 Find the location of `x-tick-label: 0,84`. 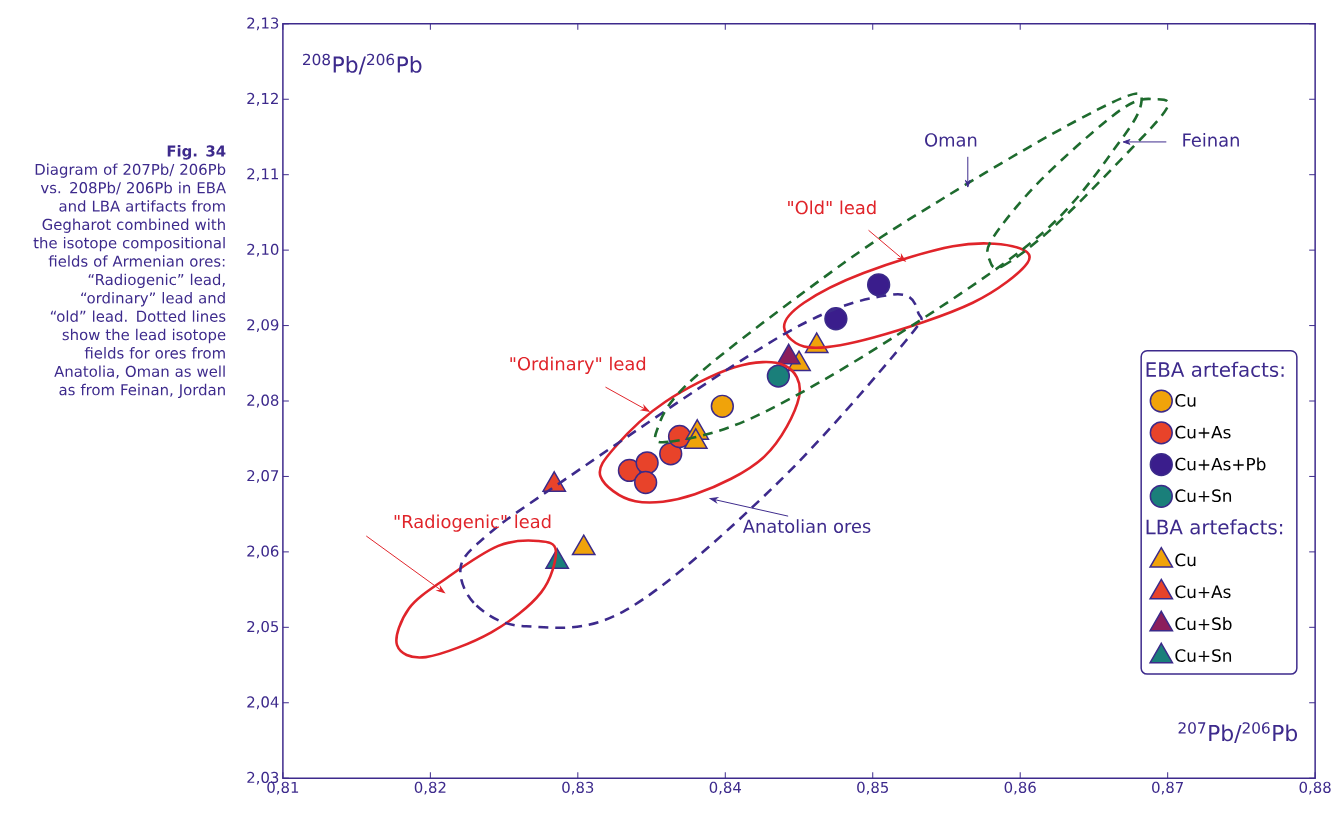

x-tick-label: 0,84 is located at coordinates (725, 788).